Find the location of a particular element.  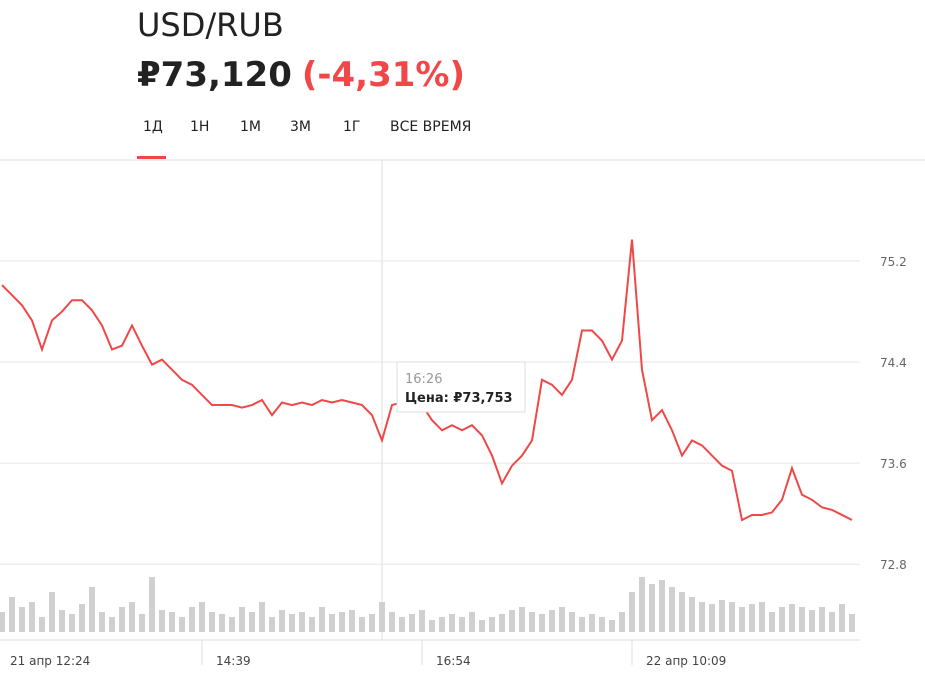

period-tab: 3М is located at coordinates (300, 127).